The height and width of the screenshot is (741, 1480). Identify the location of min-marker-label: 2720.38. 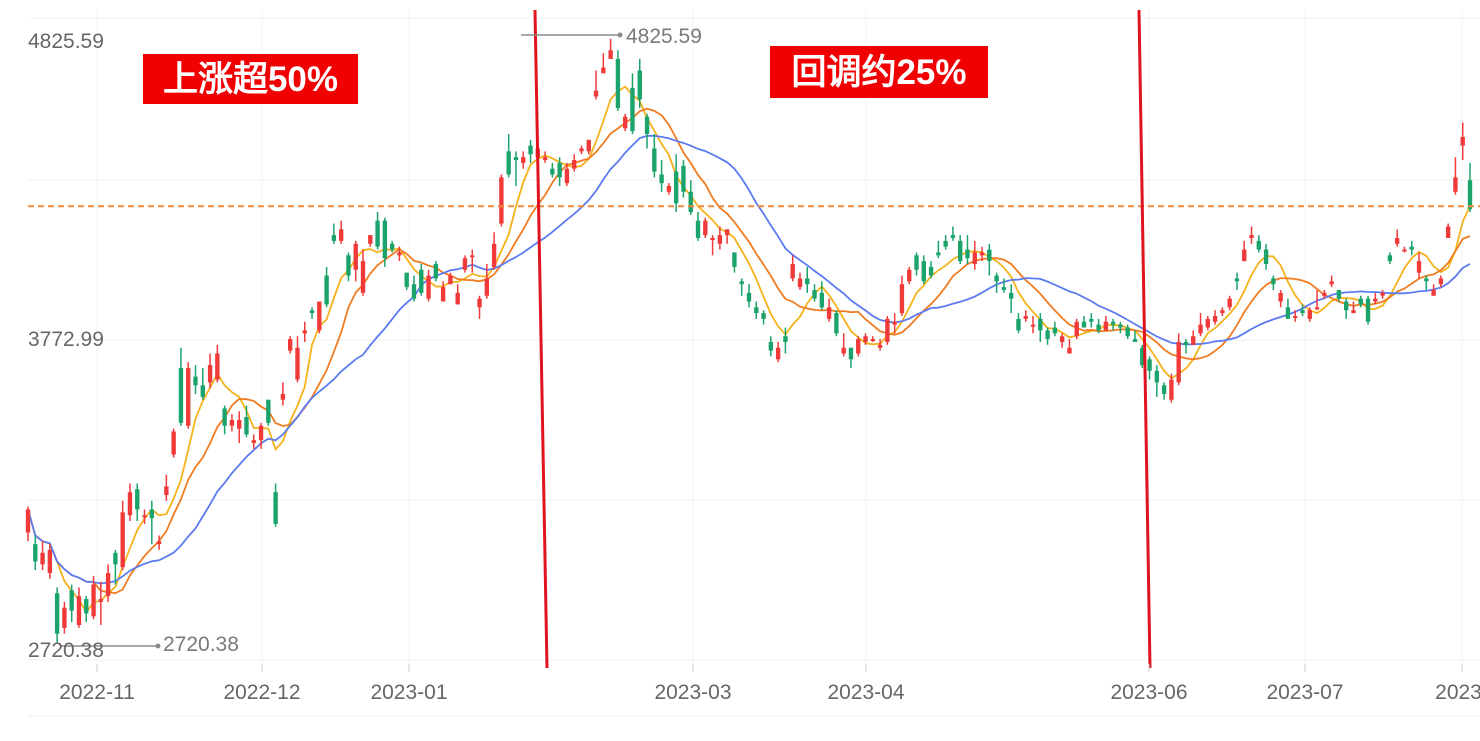
(201, 644).